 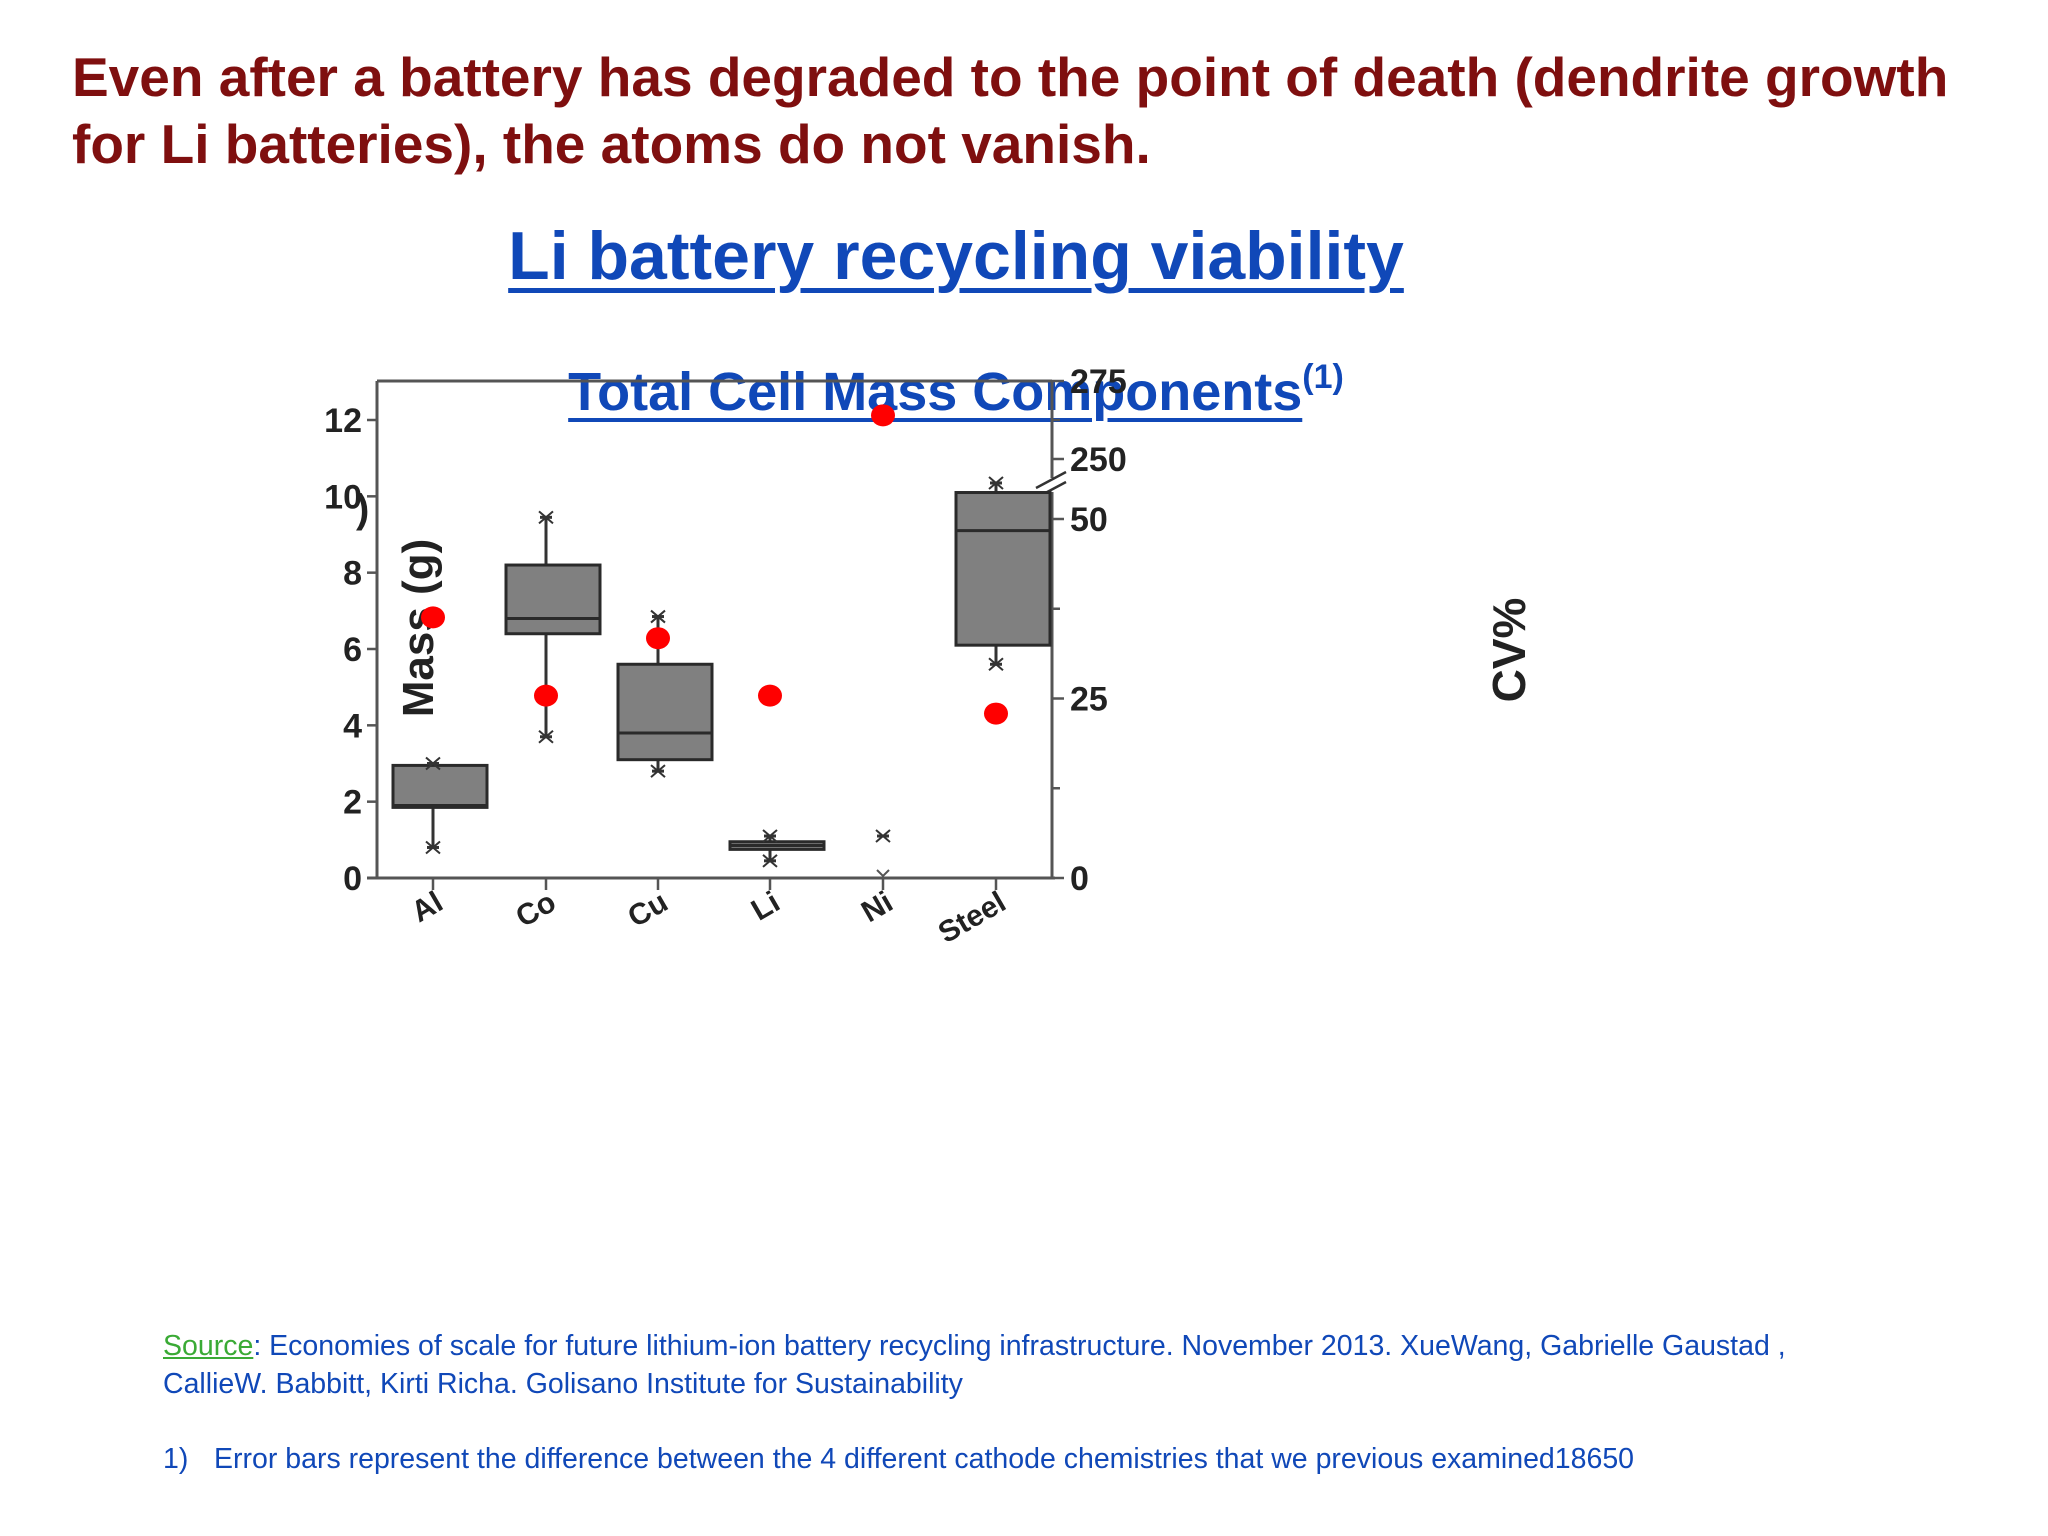 I want to click on box-Co, so click(x=553, y=599).